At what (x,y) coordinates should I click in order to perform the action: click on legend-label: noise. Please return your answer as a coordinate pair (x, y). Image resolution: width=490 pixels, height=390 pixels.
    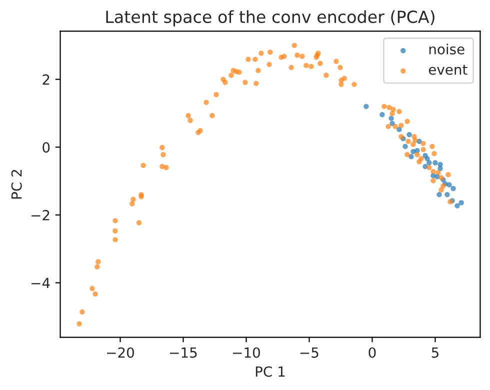
    Looking at the image, I should click on (446, 49).